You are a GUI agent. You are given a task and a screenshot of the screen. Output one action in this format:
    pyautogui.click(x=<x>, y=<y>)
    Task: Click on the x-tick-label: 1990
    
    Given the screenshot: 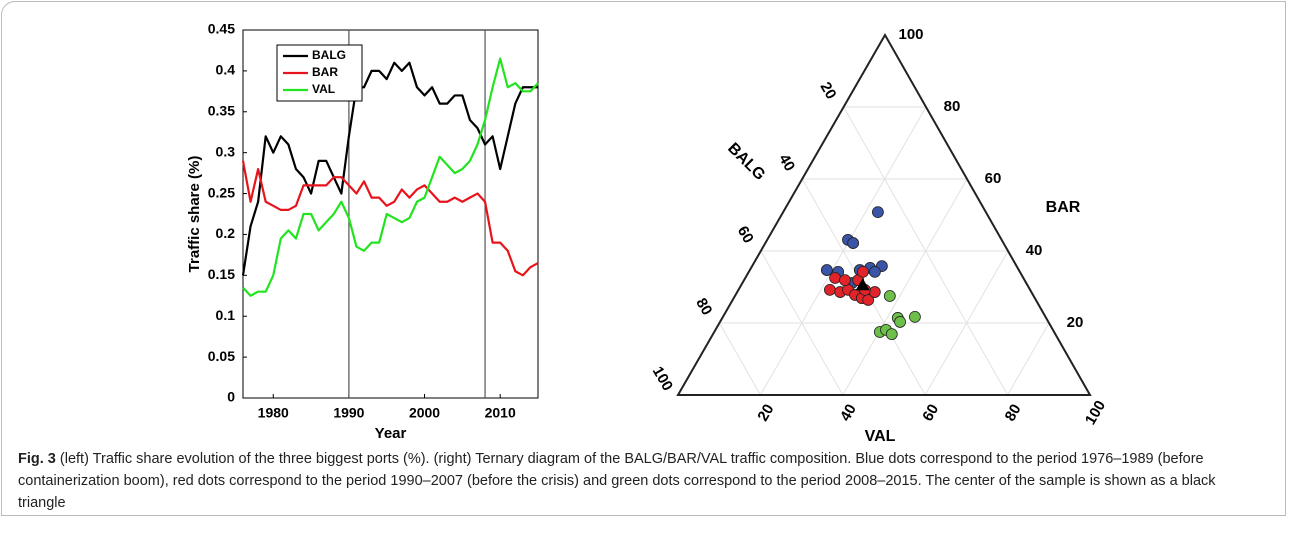 What is the action you would take?
    pyautogui.click(x=348, y=413)
    